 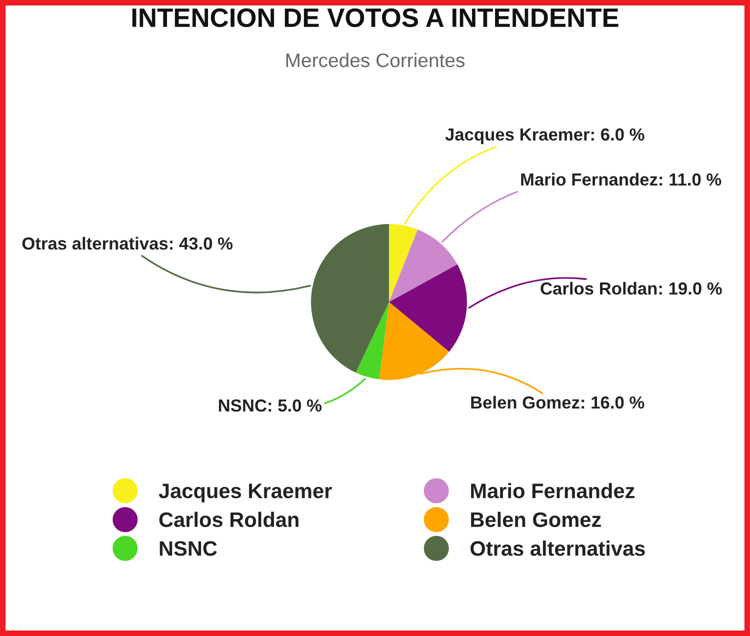 I want to click on legend-label: Belen Gomez, so click(x=536, y=520).